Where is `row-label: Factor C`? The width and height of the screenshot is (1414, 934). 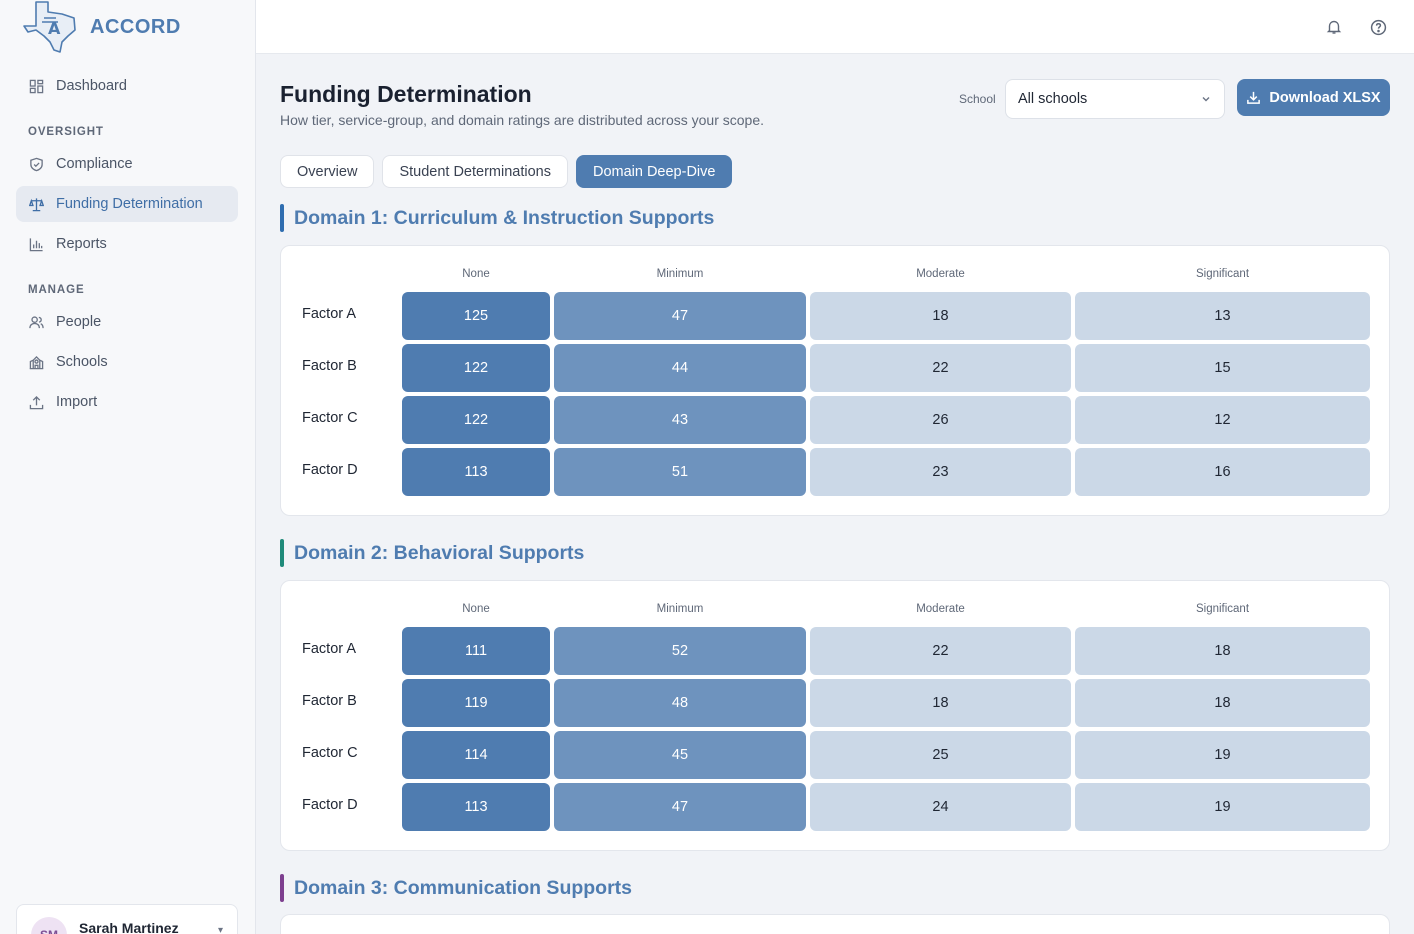
row-label: Factor C is located at coordinates (330, 753).